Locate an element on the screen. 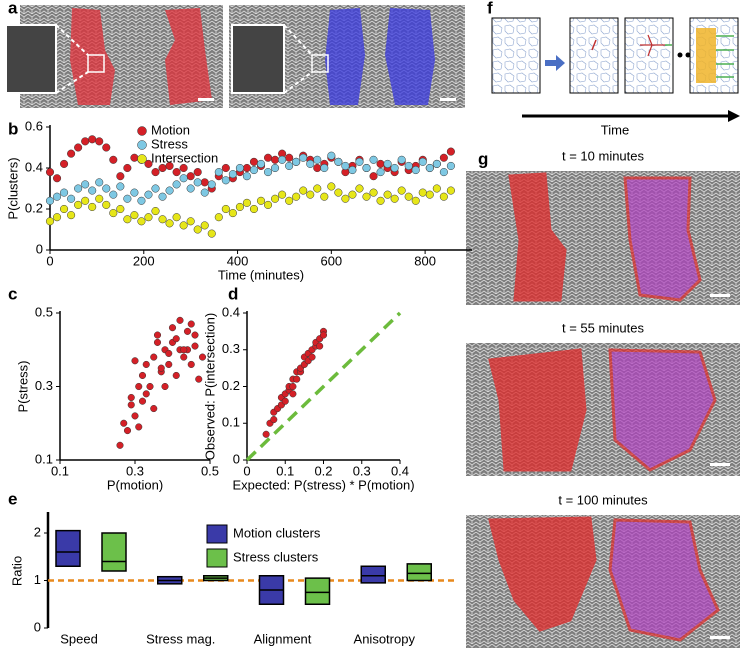 The image size is (743, 654). x-tick-label: 0.2 is located at coordinates (323, 470).